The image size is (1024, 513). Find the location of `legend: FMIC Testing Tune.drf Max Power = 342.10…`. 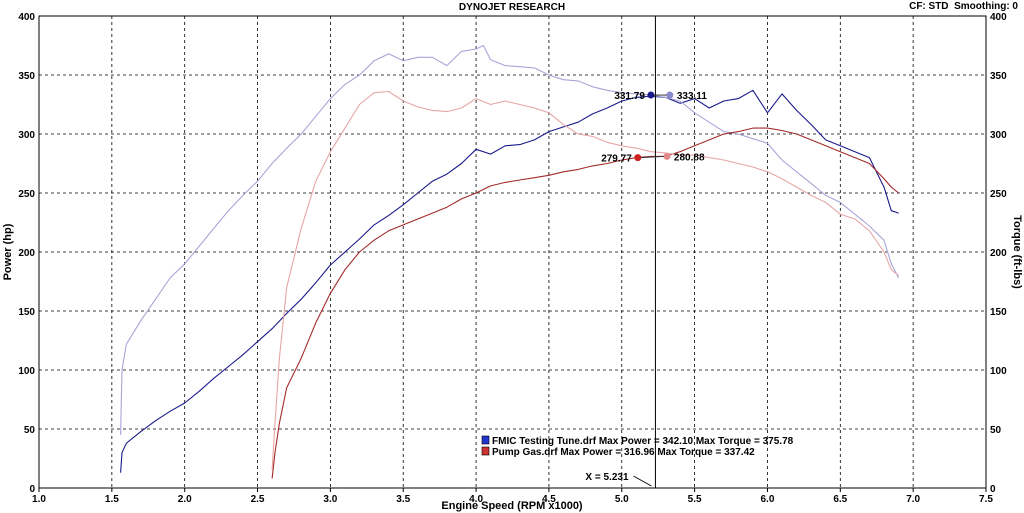

legend: FMIC Testing Tune.drf Max Power = 342.10… is located at coordinates (637, 446).